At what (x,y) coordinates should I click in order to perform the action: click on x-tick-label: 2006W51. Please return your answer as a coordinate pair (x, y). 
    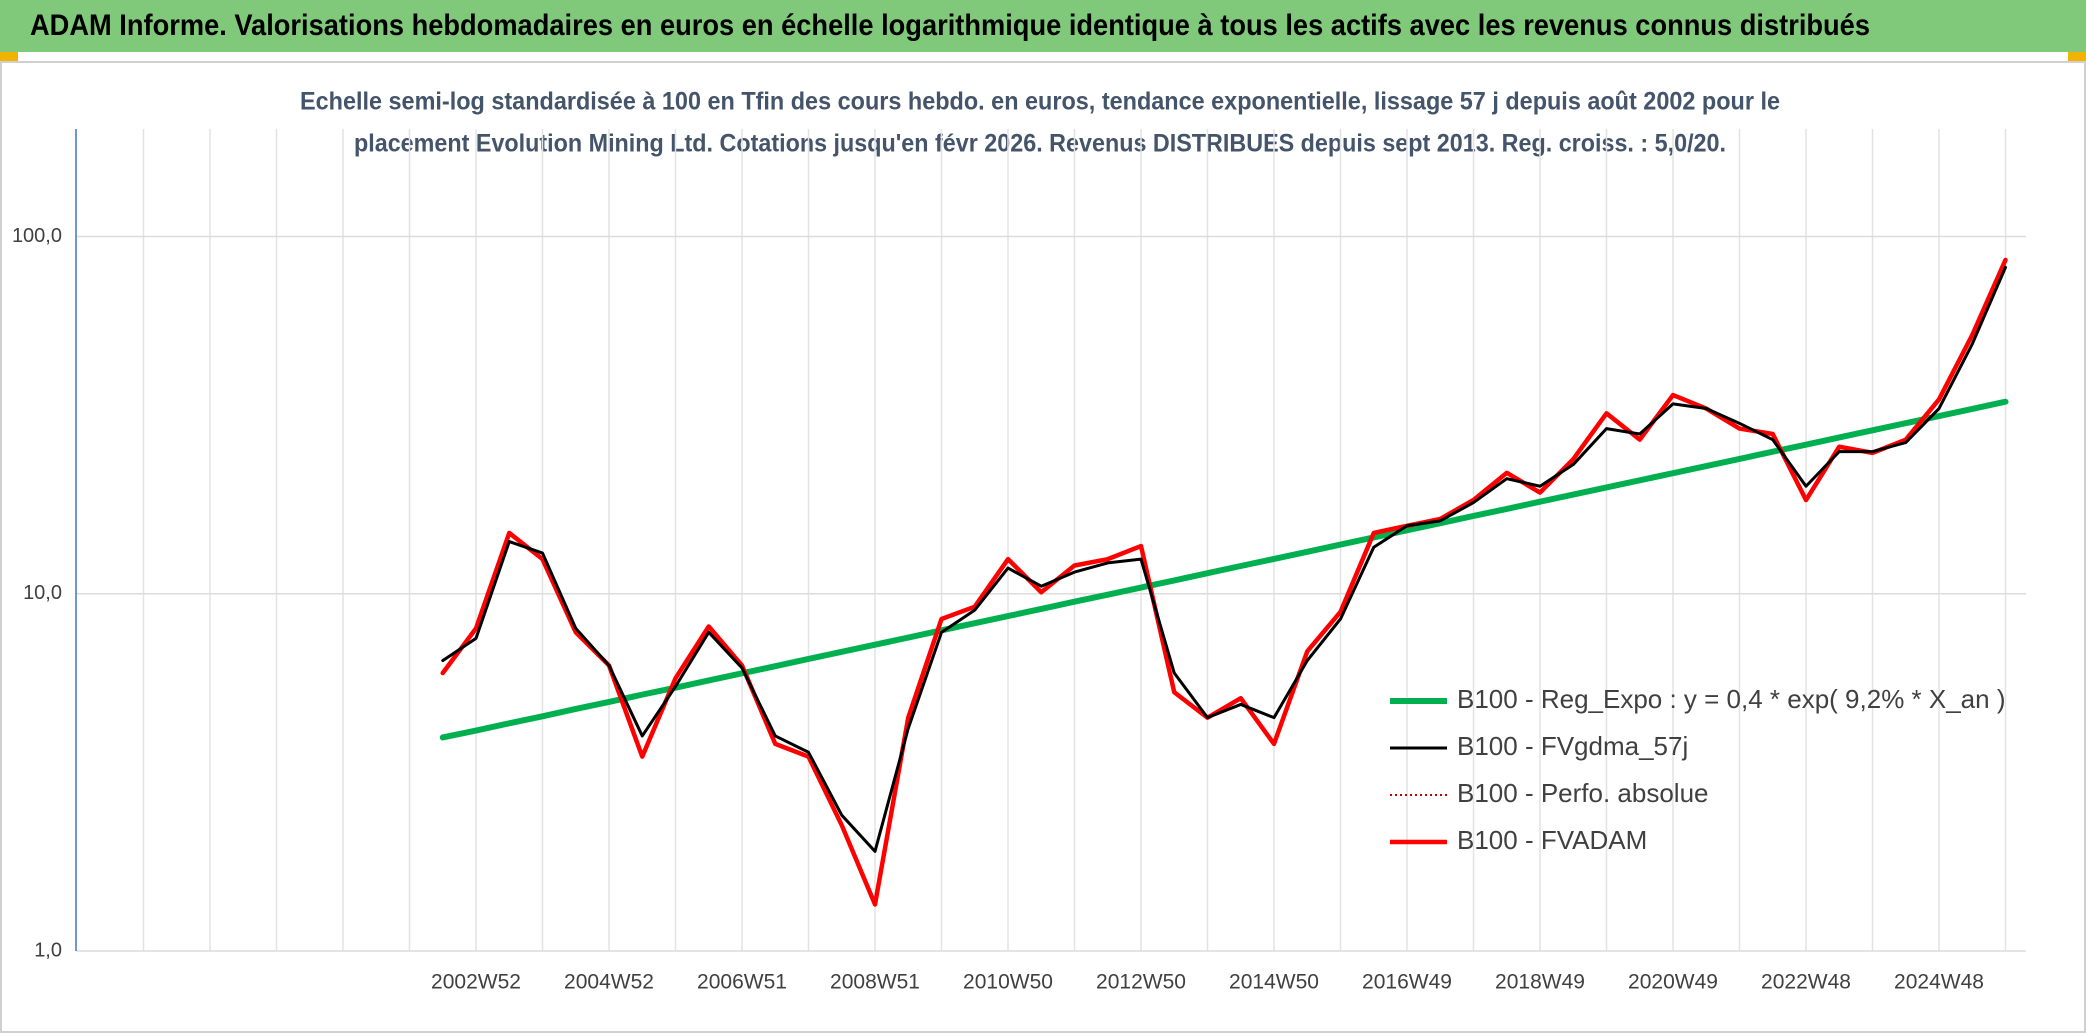
    Looking at the image, I should click on (742, 982).